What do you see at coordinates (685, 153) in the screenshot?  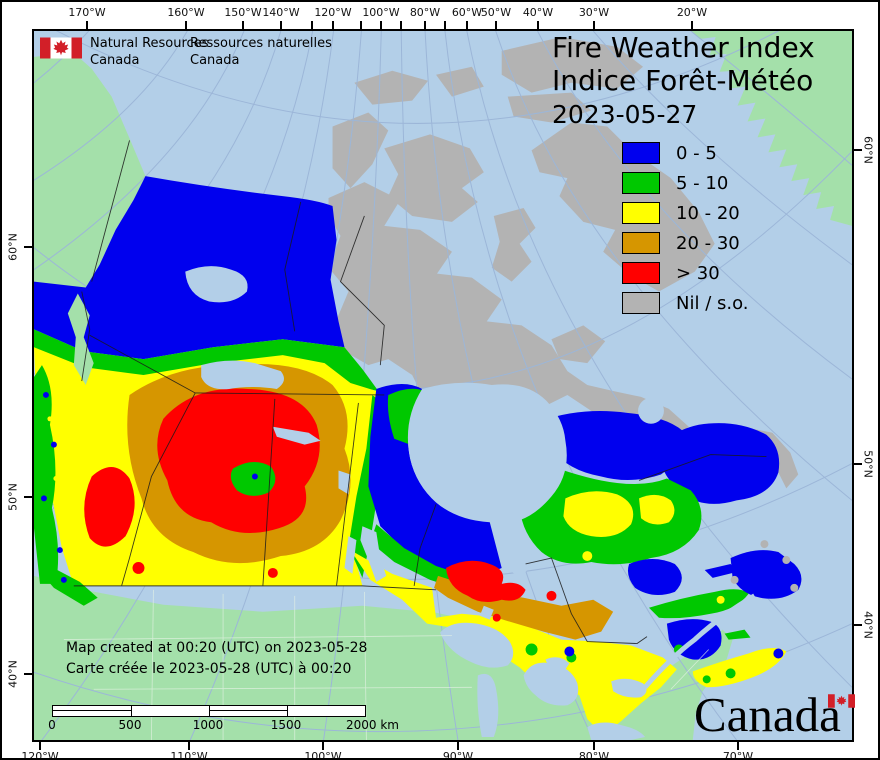 I see `legend-row: 0 - 5` at bounding box center [685, 153].